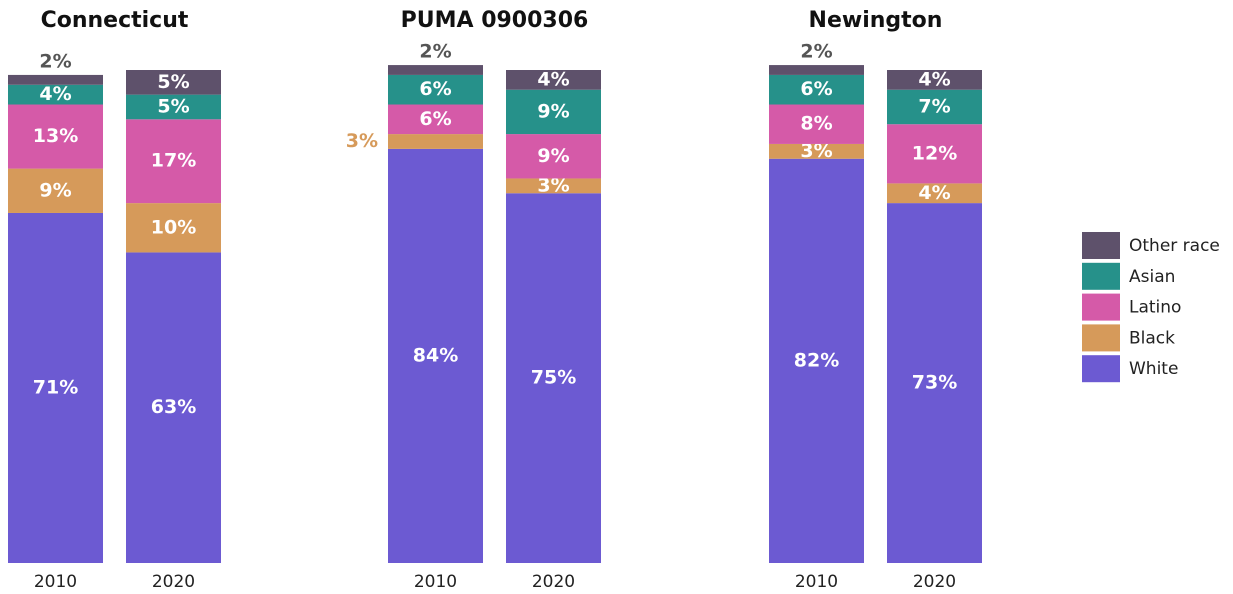 This screenshot has width=1233, height=594. I want to click on panel-title: Newington, so click(876, 20).